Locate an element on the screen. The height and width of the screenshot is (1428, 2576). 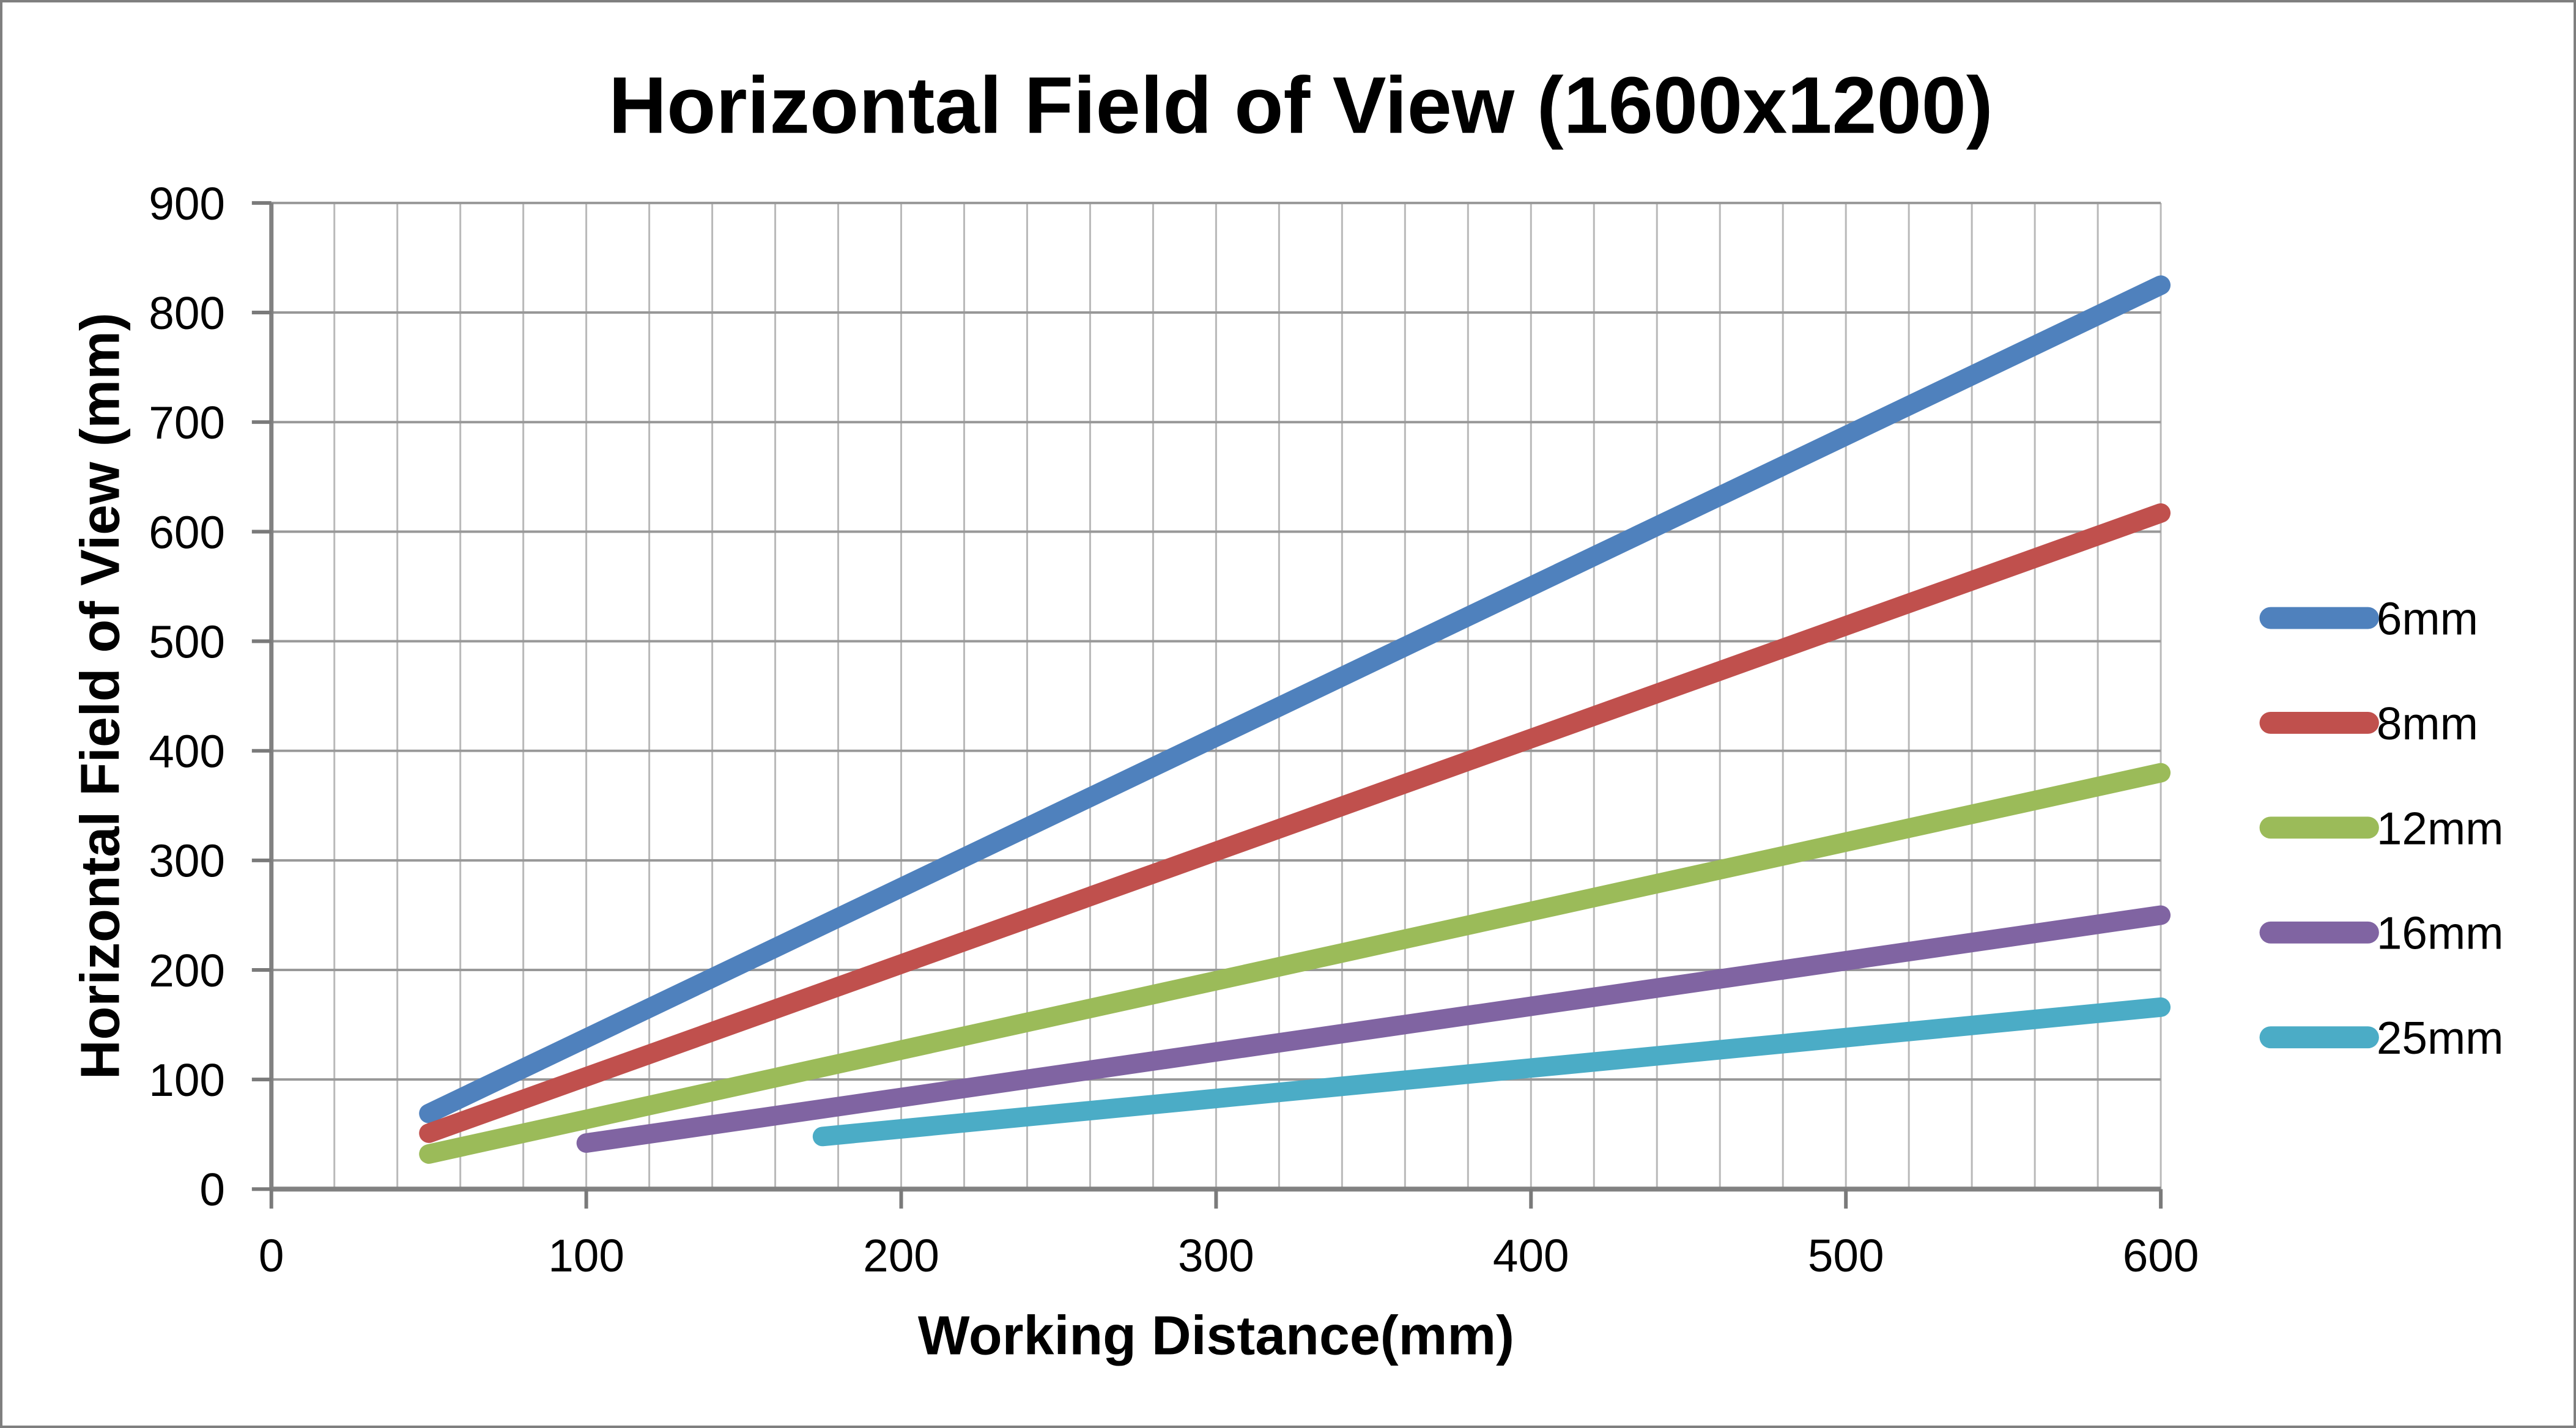
x-tick-label: 200 is located at coordinates (901, 1255).